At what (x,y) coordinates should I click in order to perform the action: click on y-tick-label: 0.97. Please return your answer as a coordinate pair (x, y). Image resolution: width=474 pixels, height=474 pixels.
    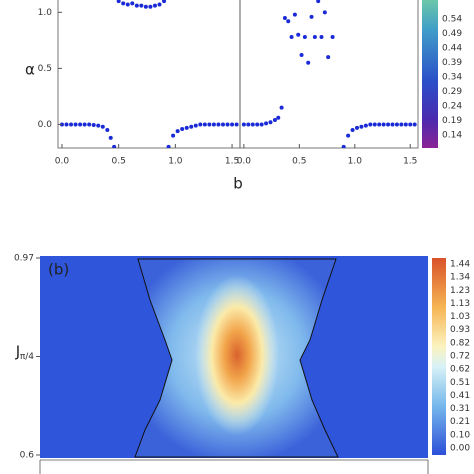
    Looking at the image, I should click on (24, 259).